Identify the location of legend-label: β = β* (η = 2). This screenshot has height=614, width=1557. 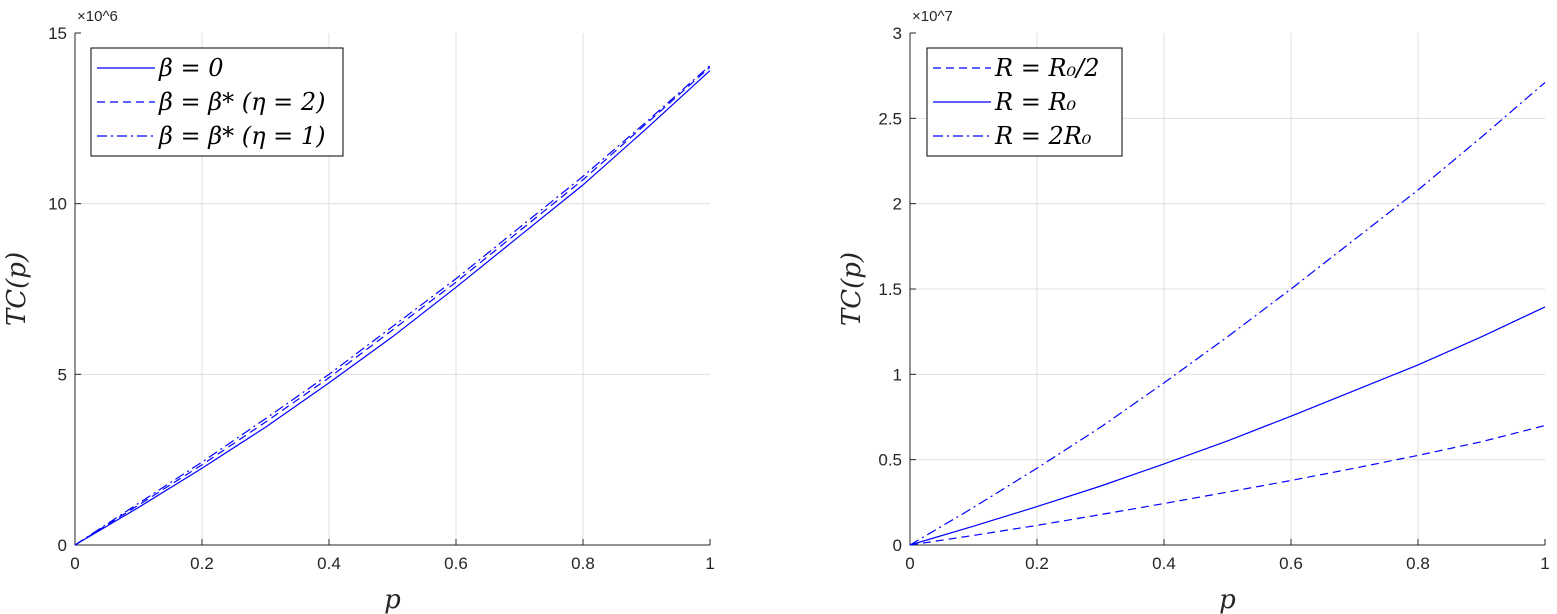
(242, 102).